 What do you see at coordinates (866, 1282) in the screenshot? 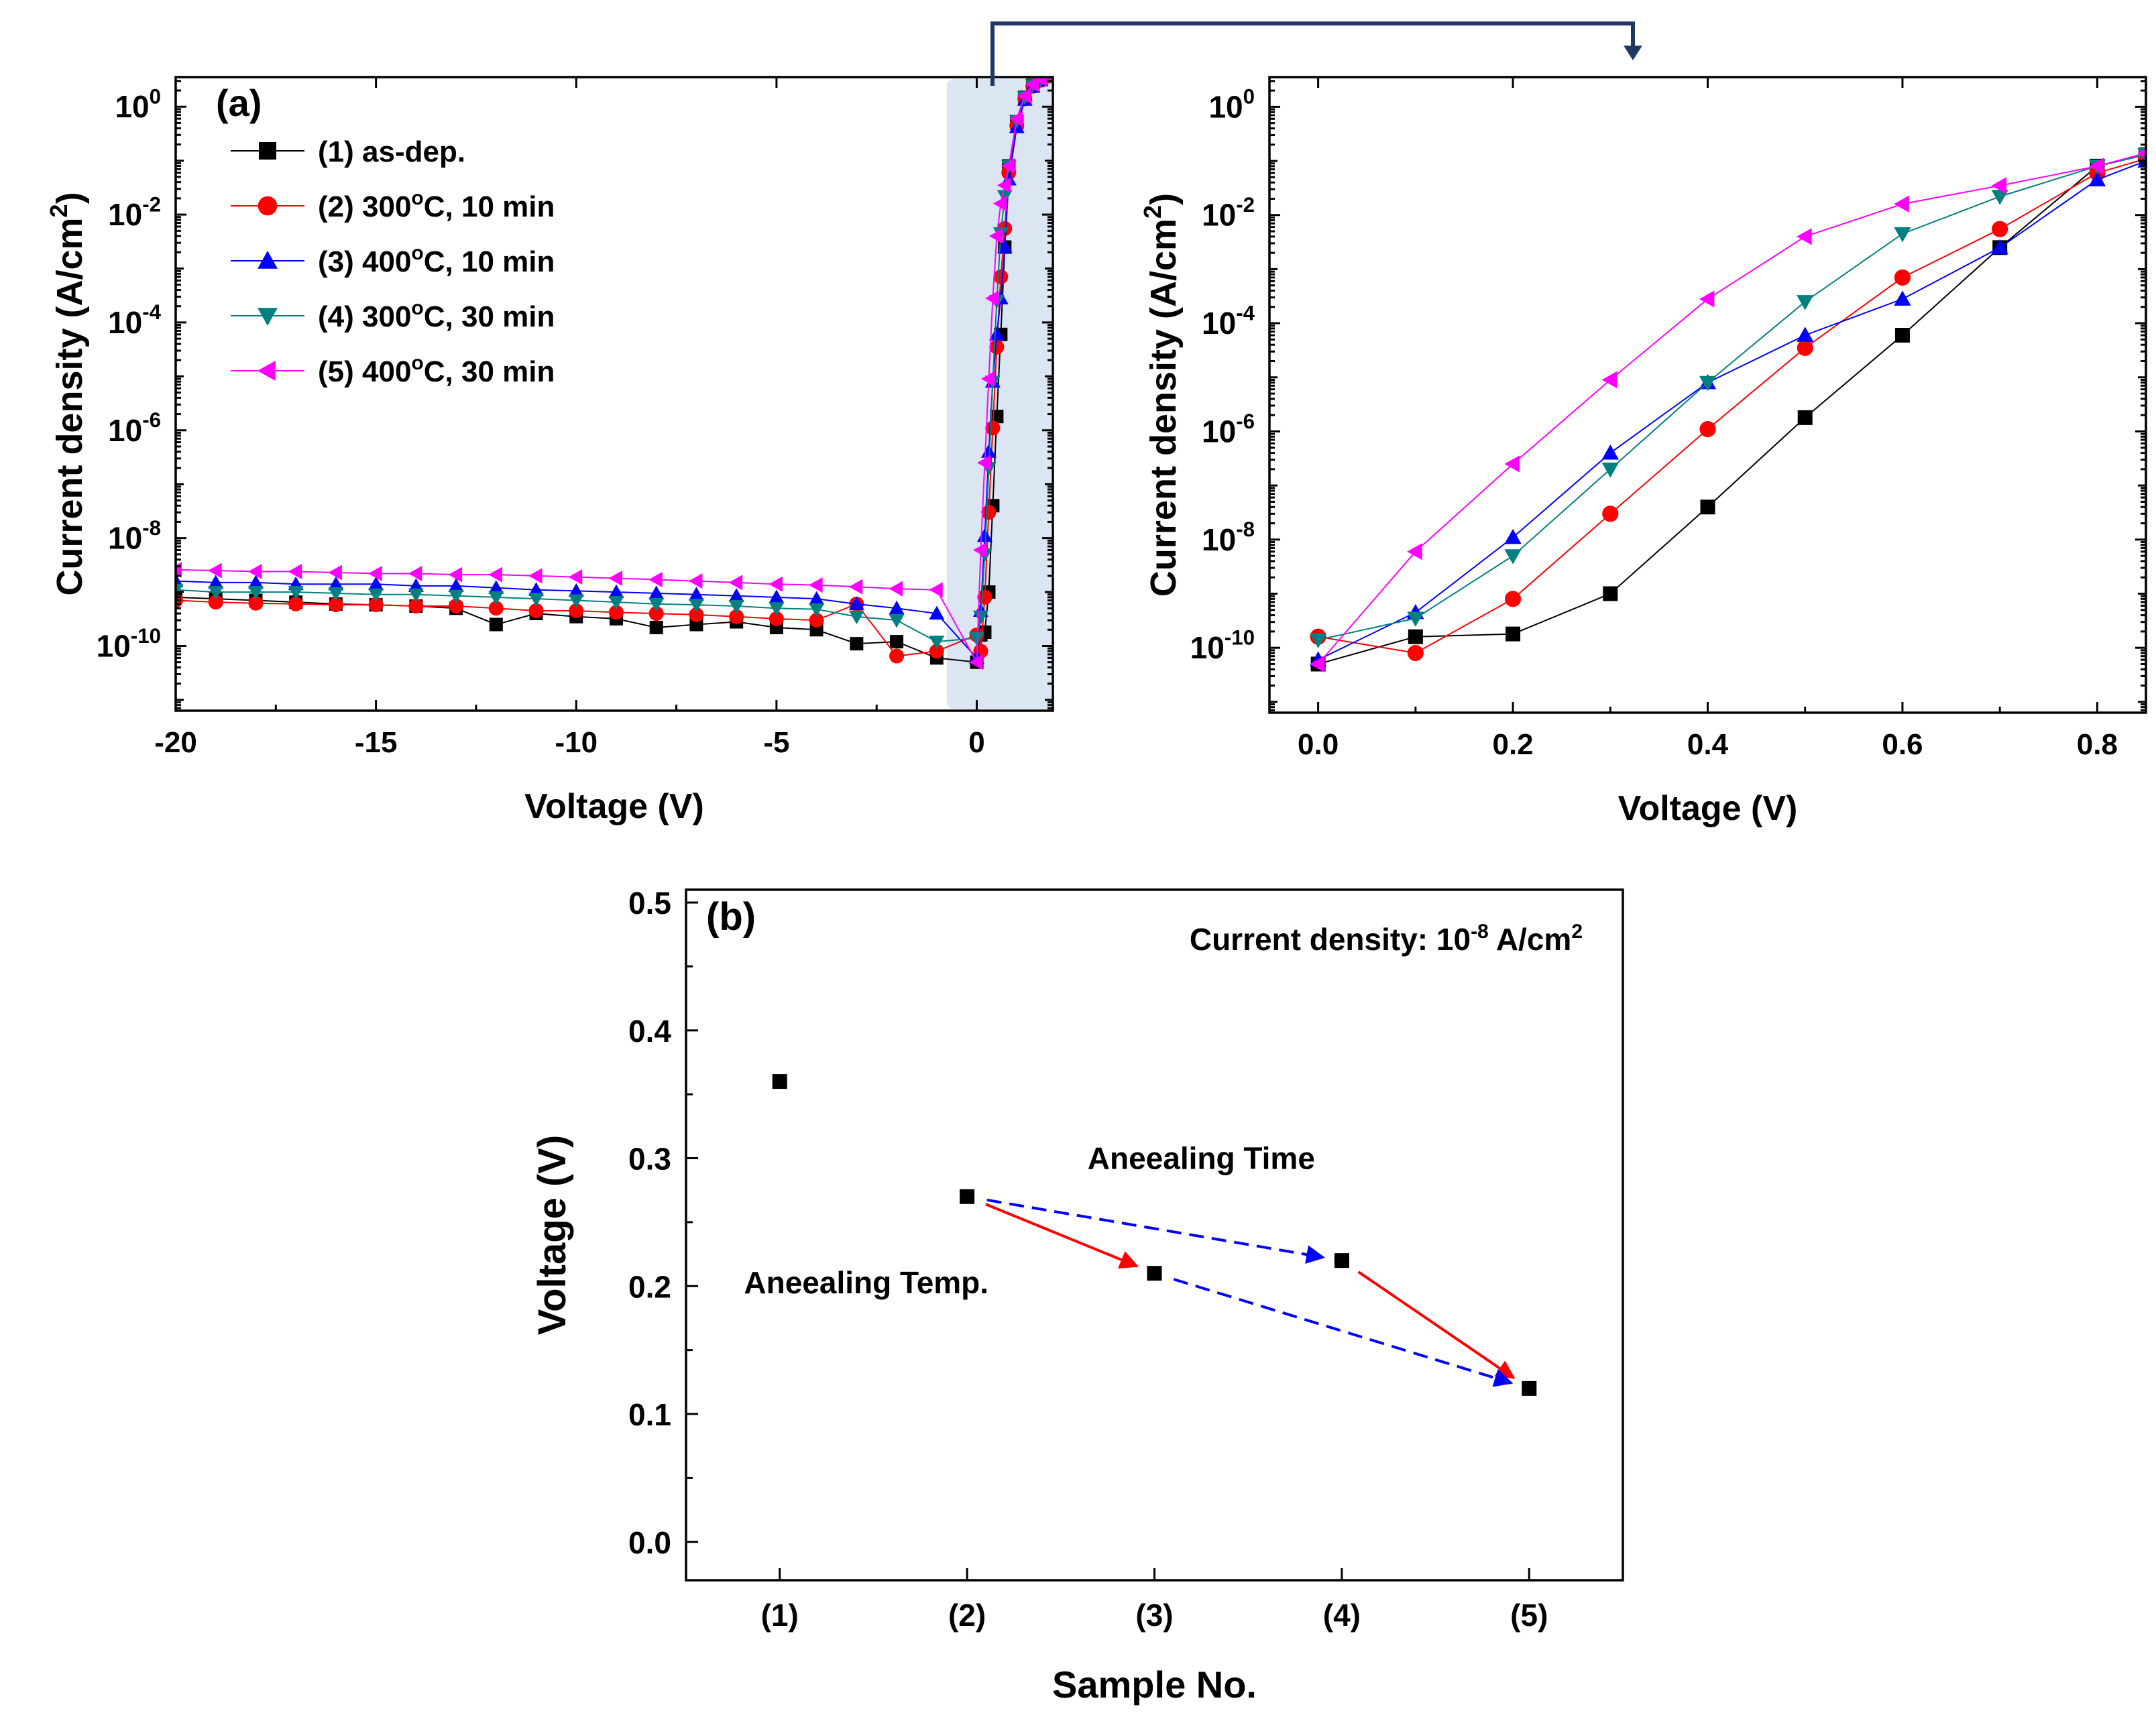
I see `arrow-label-temp: Aneealing Temp.` at bounding box center [866, 1282].